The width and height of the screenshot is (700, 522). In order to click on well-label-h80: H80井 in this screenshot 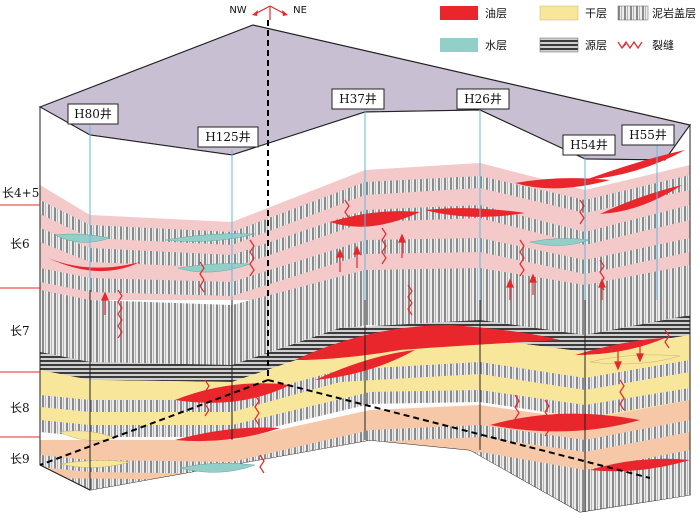, I will do `click(93, 114)`.